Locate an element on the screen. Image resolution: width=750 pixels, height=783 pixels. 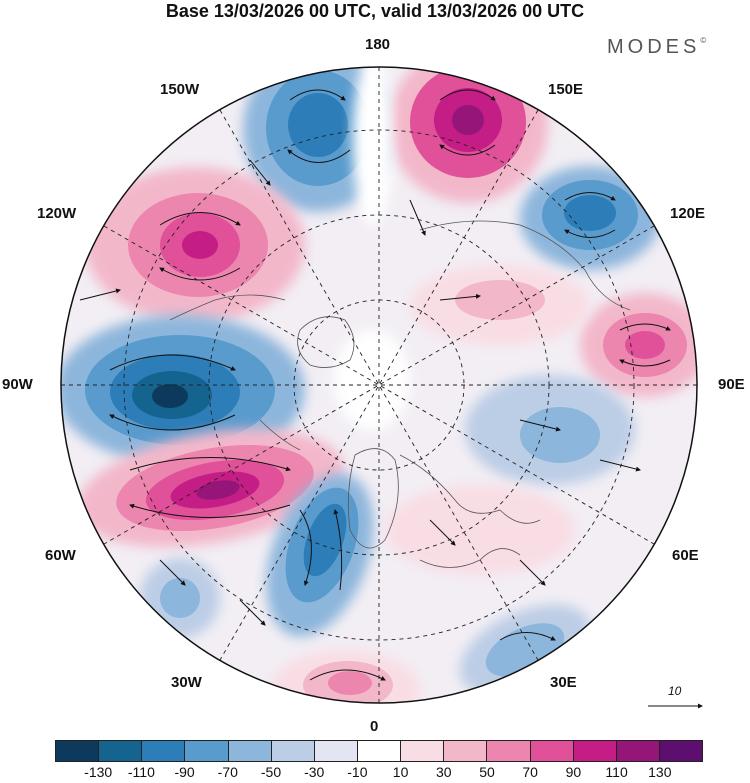
lon-label-90e: 90E is located at coordinates (731, 384).